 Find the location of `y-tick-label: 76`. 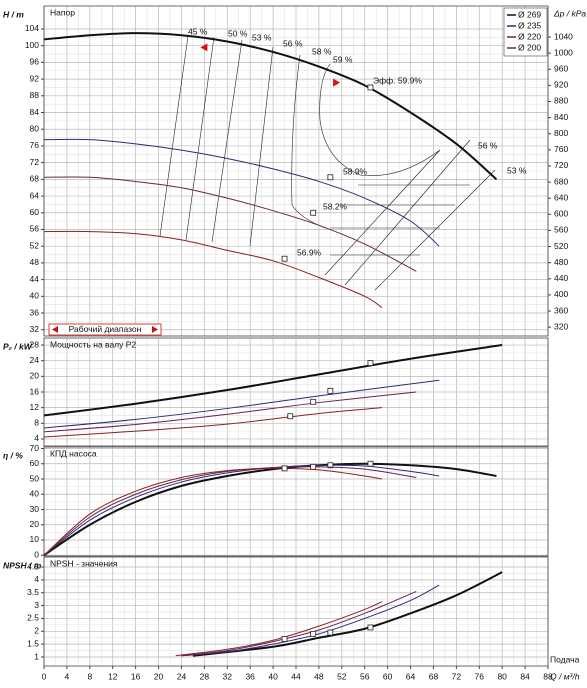

y-tick-label: 76 is located at coordinates (35, 145).